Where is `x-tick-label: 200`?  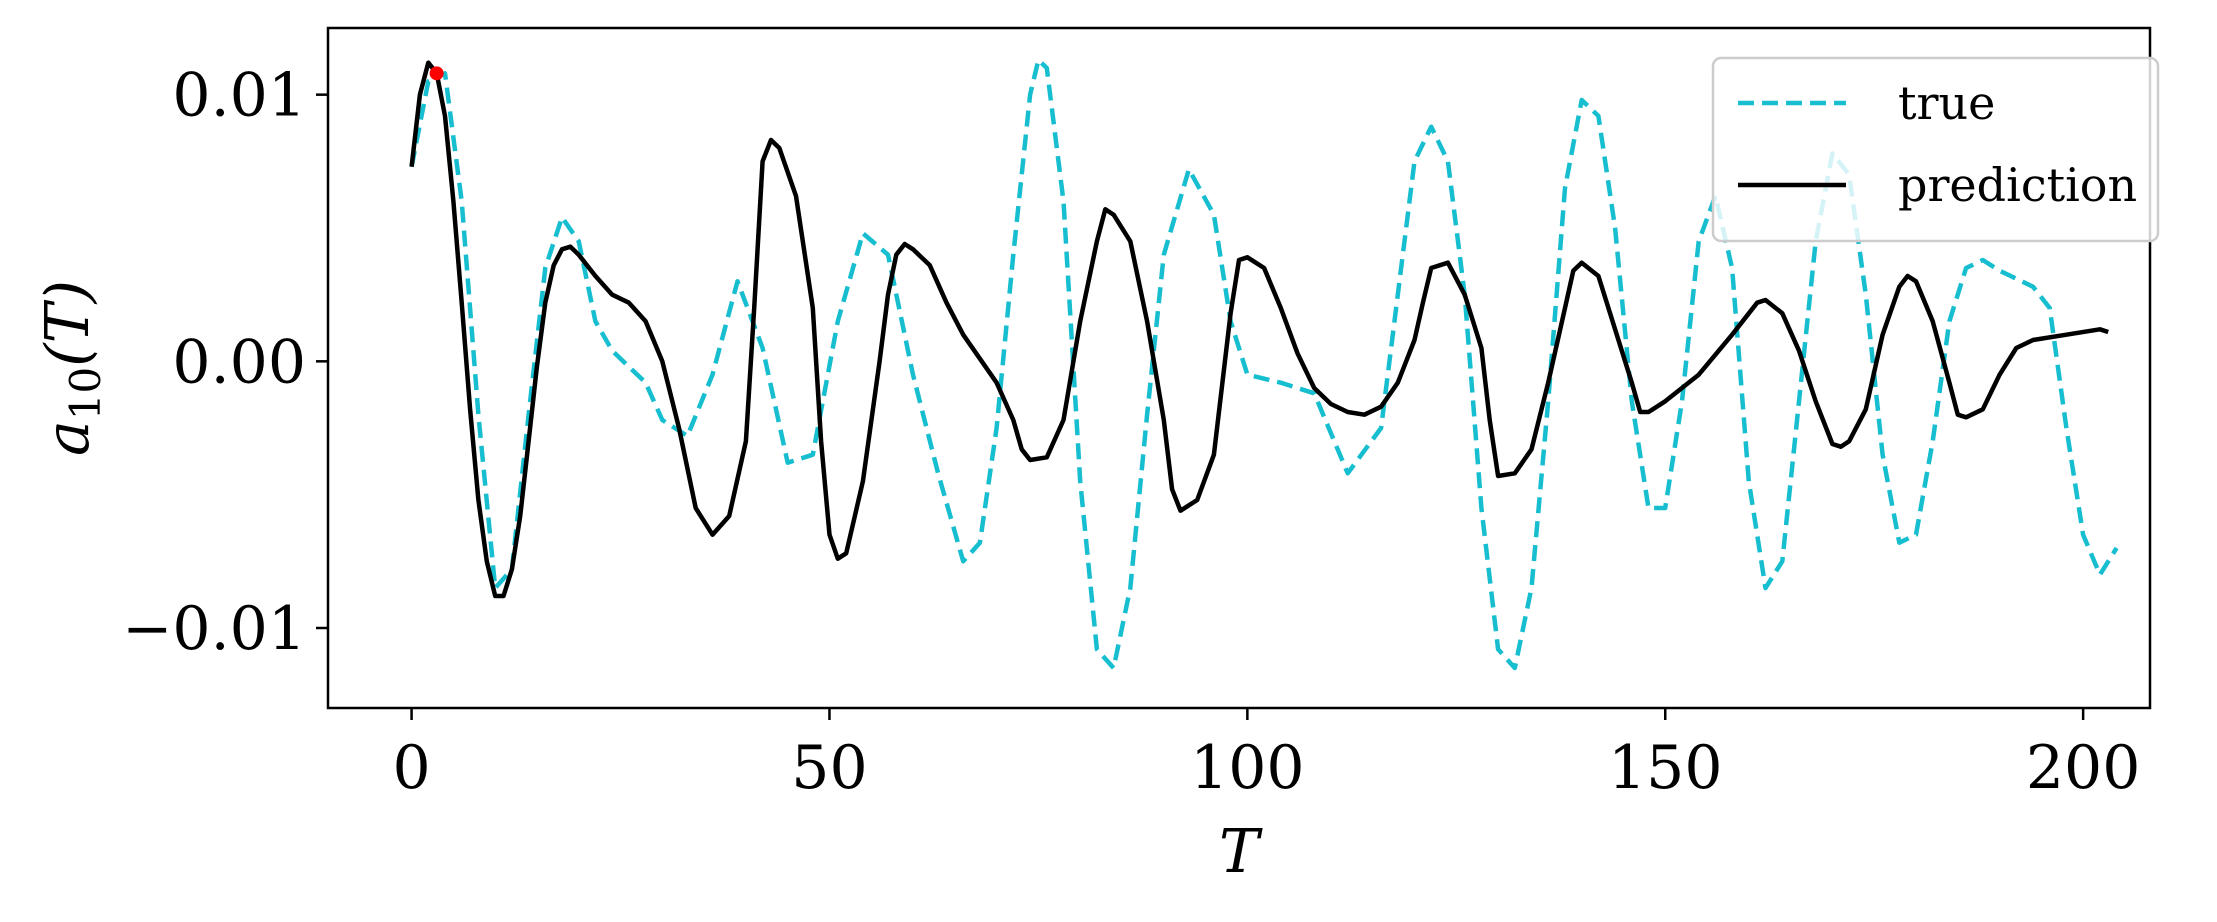 x-tick-label: 200 is located at coordinates (2083, 768).